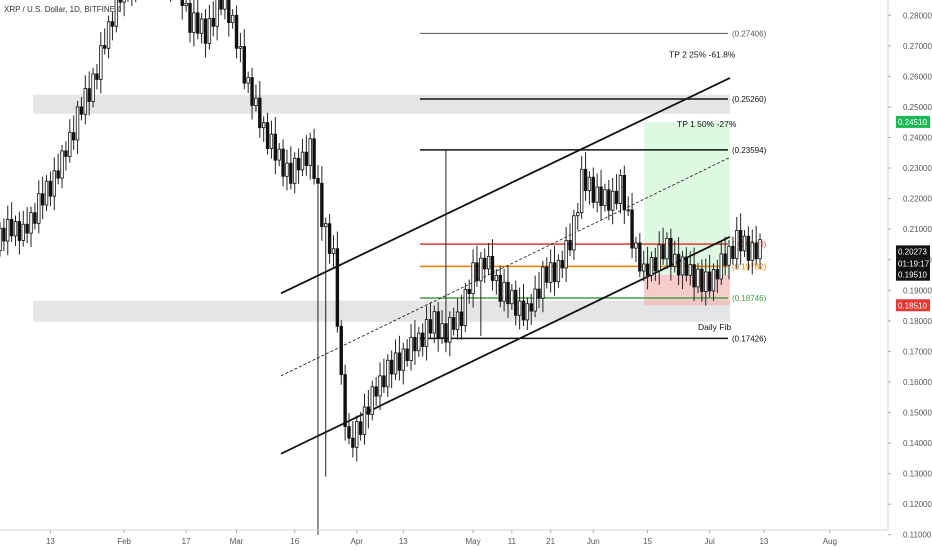 The image size is (932, 550). What do you see at coordinates (473, 541) in the screenshot?
I see `time-tick-label: May` at bounding box center [473, 541].